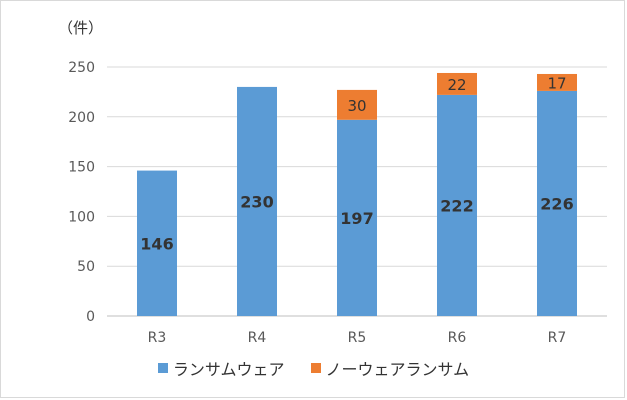 The image size is (627, 400). I want to click on data-label: 230, so click(256, 201).